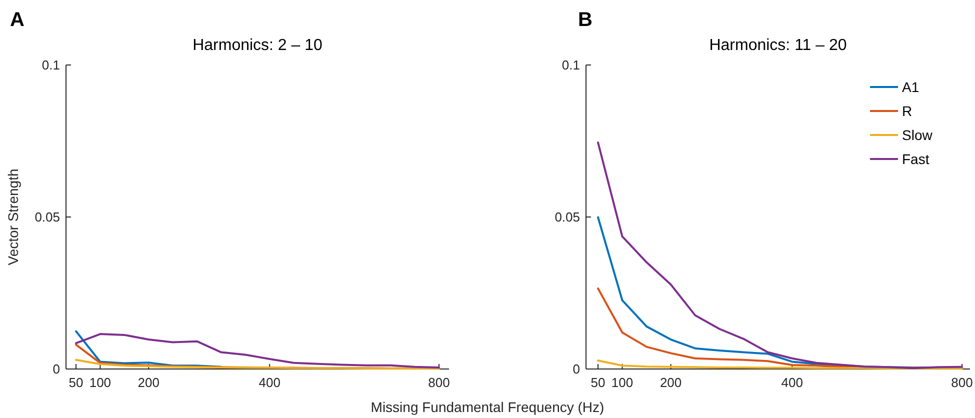 The width and height of the screenshot is (975, 418). Describe the element at coordinates (13, 217) in the screenshot. I see `y-axis-title: Vector Strength` at that location.